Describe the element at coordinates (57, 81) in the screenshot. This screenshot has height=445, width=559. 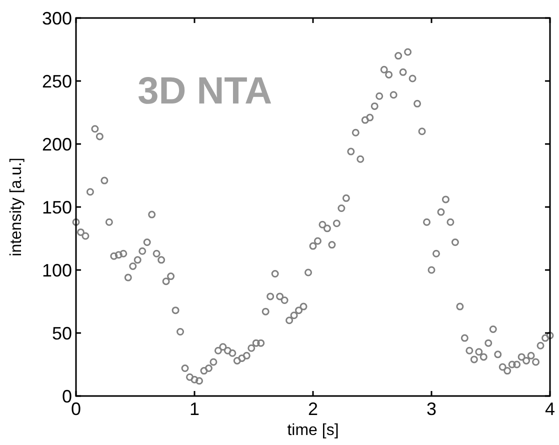
I see `y-tick-label: 250` at that location.